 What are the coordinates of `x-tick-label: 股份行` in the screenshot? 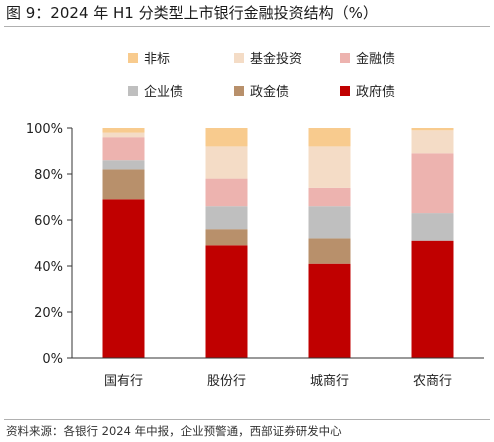 It's located at (226, 381).